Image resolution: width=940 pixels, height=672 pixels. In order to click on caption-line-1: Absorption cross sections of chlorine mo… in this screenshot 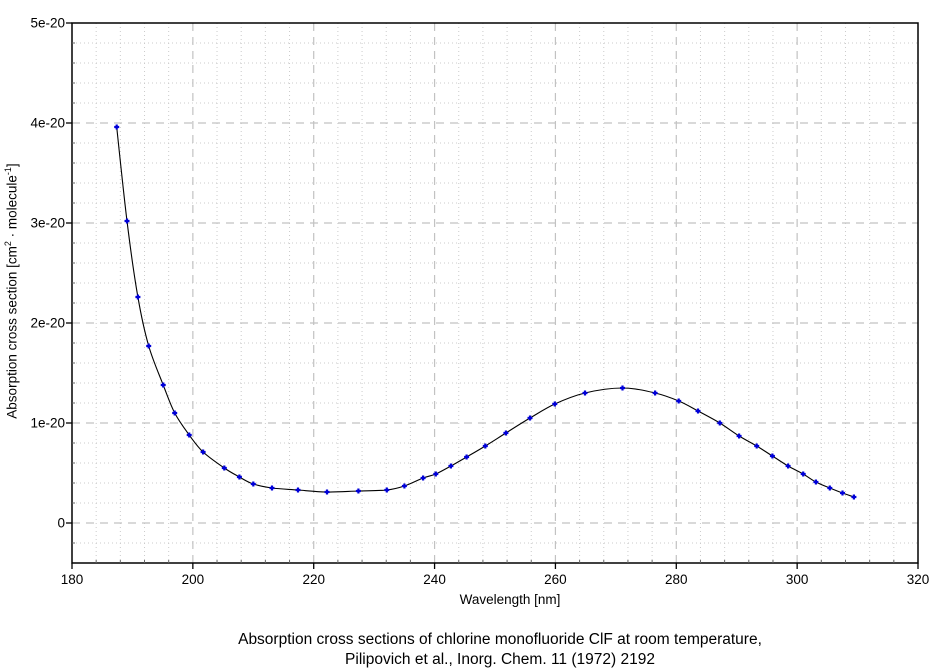, I will do `click(500, 639)`.